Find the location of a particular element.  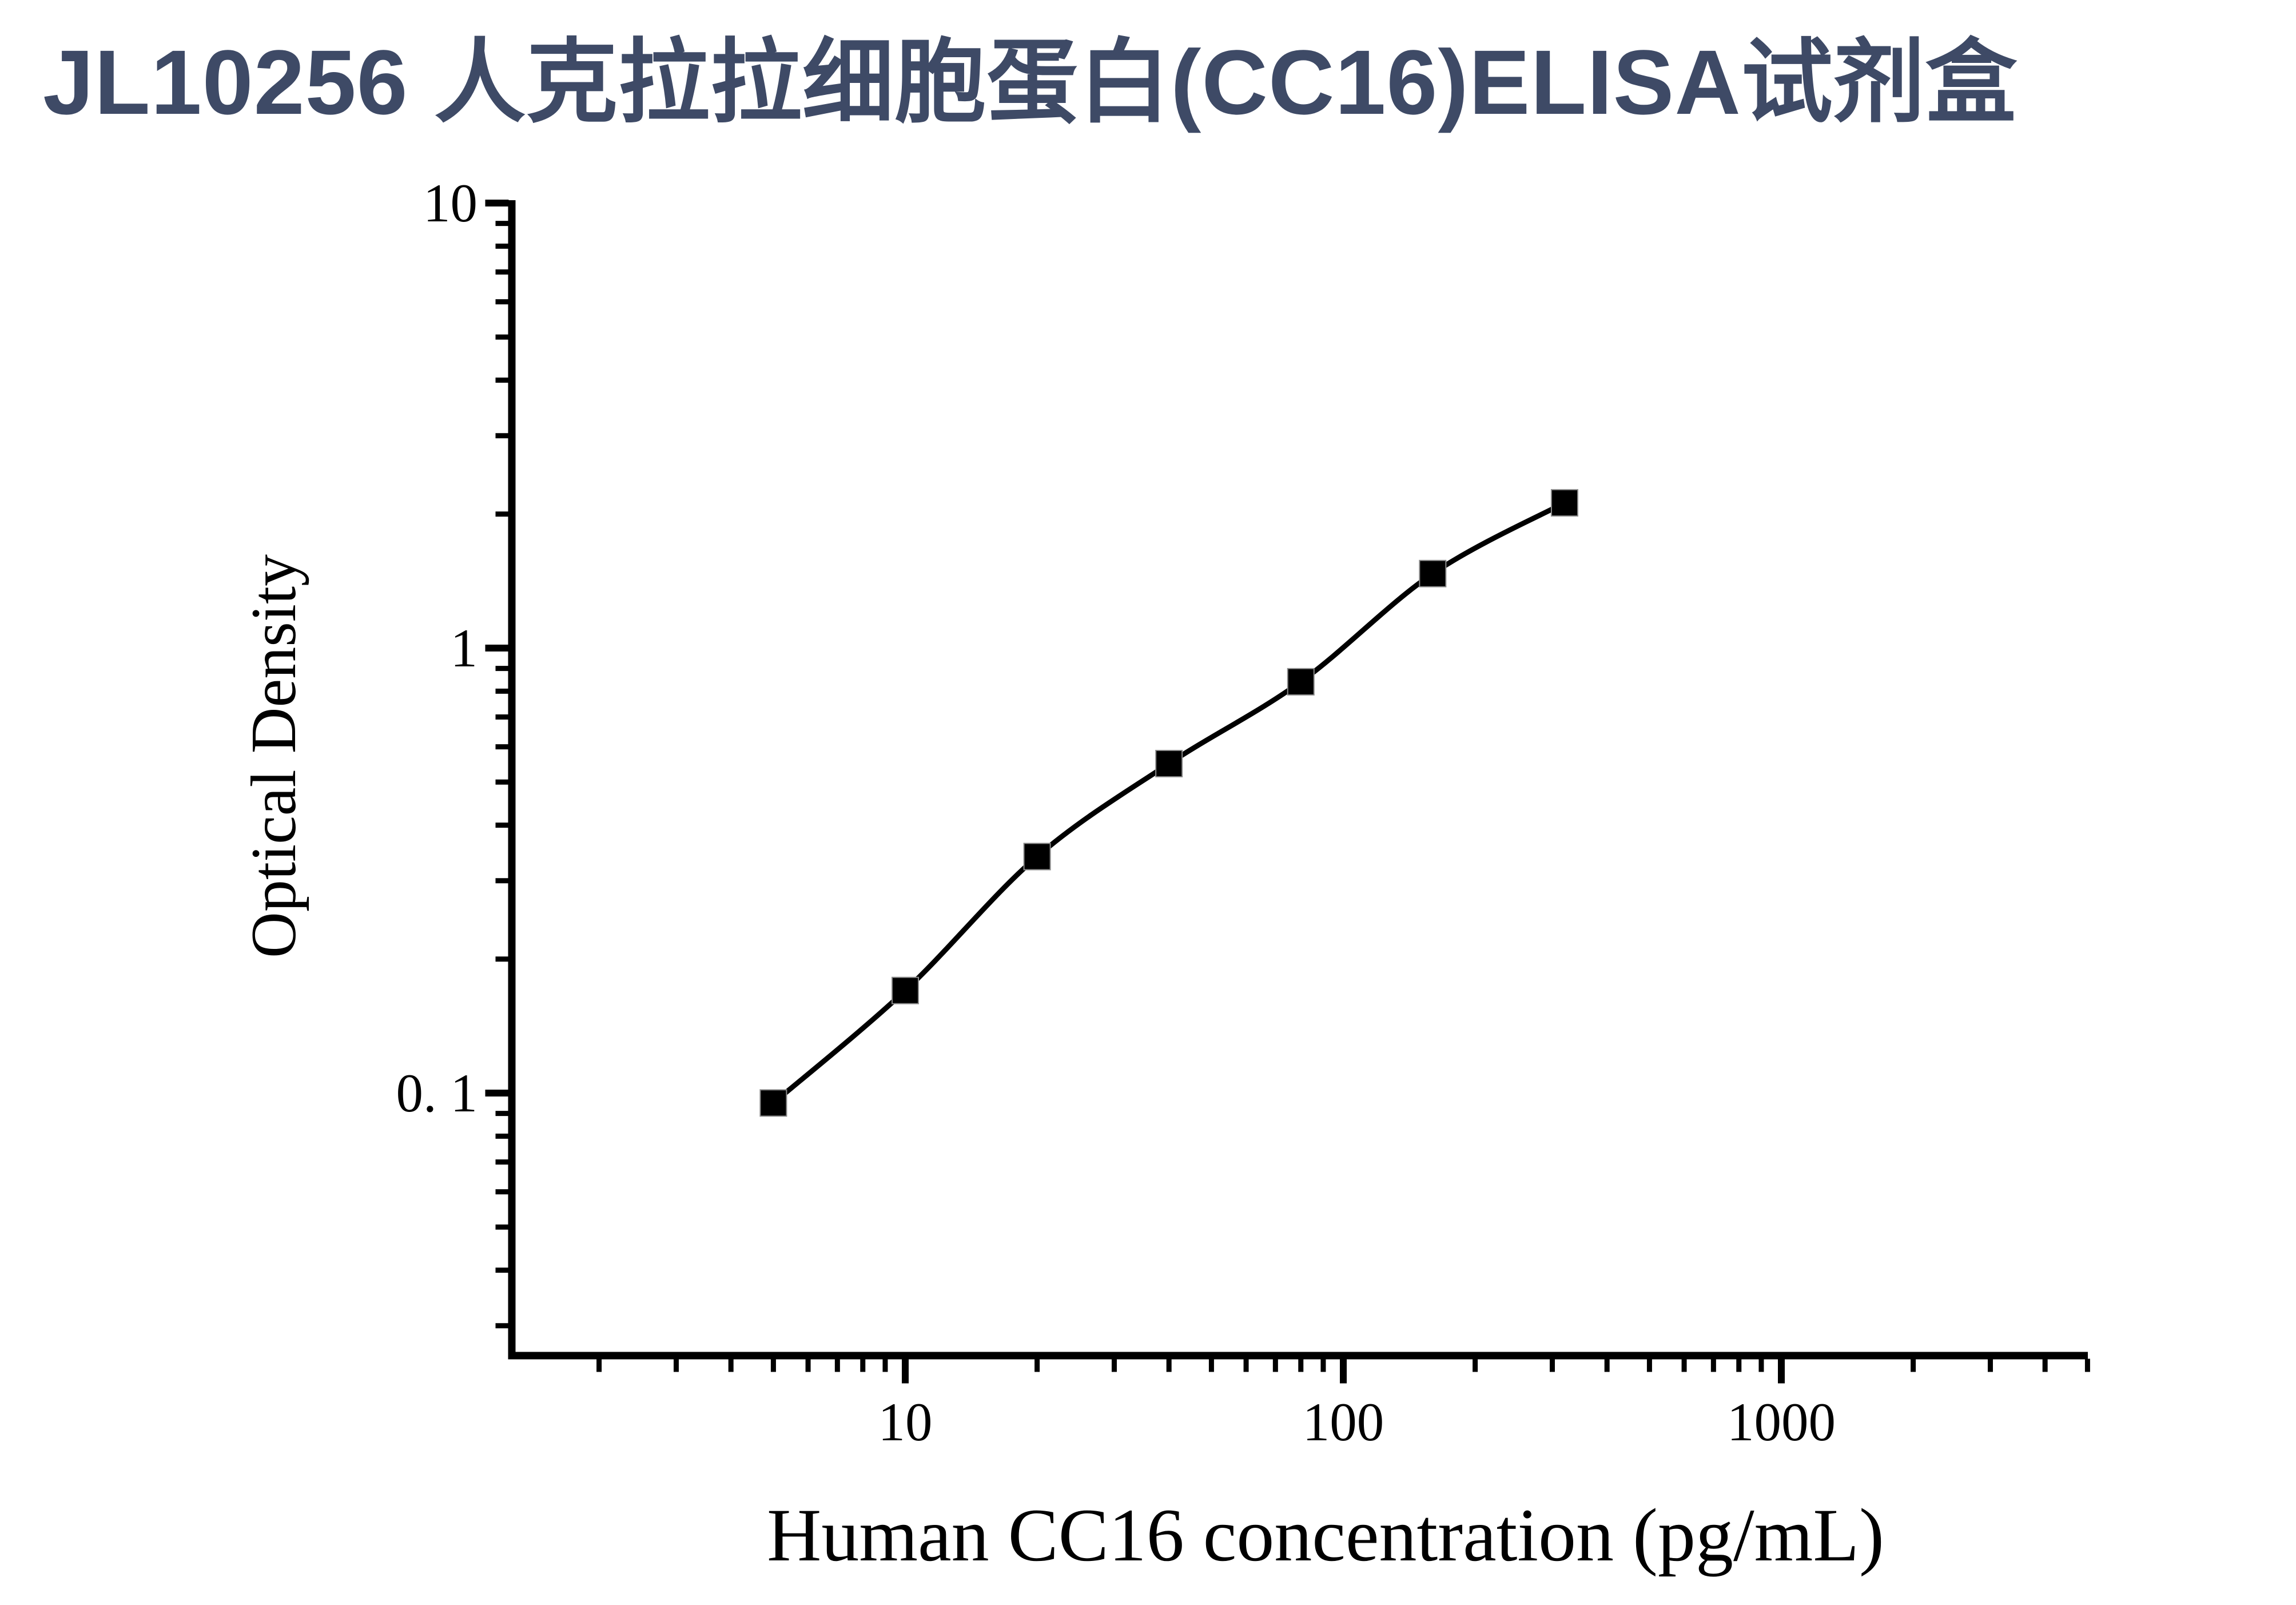

data-points is located at coordinates (1168, 803).